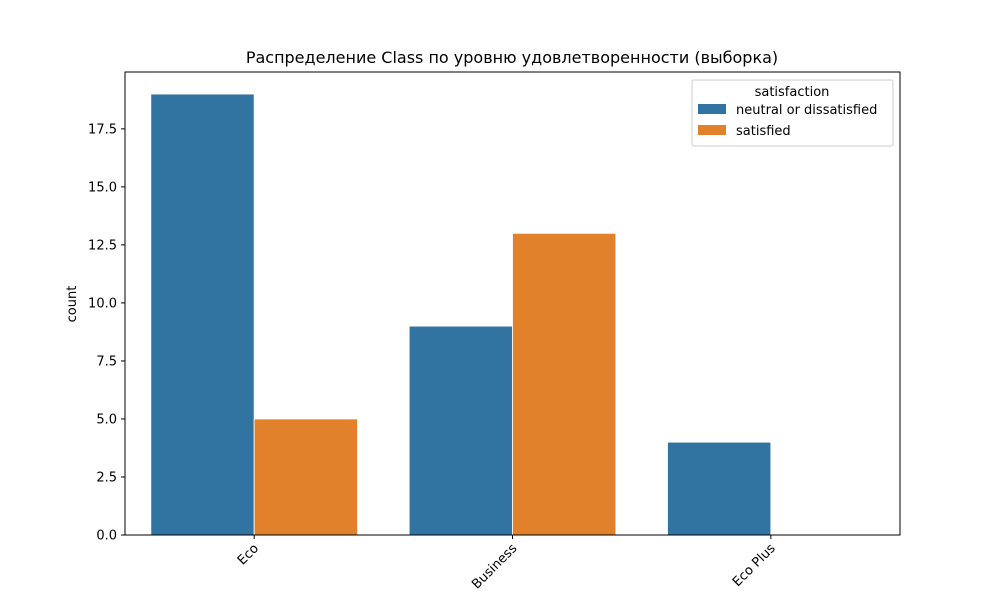 Image resolution: width=1000 pixels, height=604 pixels. What do you see at coordinates (102, 187) in the screenshot?
I see `y-tick-label: 15.0` at bounding box center [102, 187].